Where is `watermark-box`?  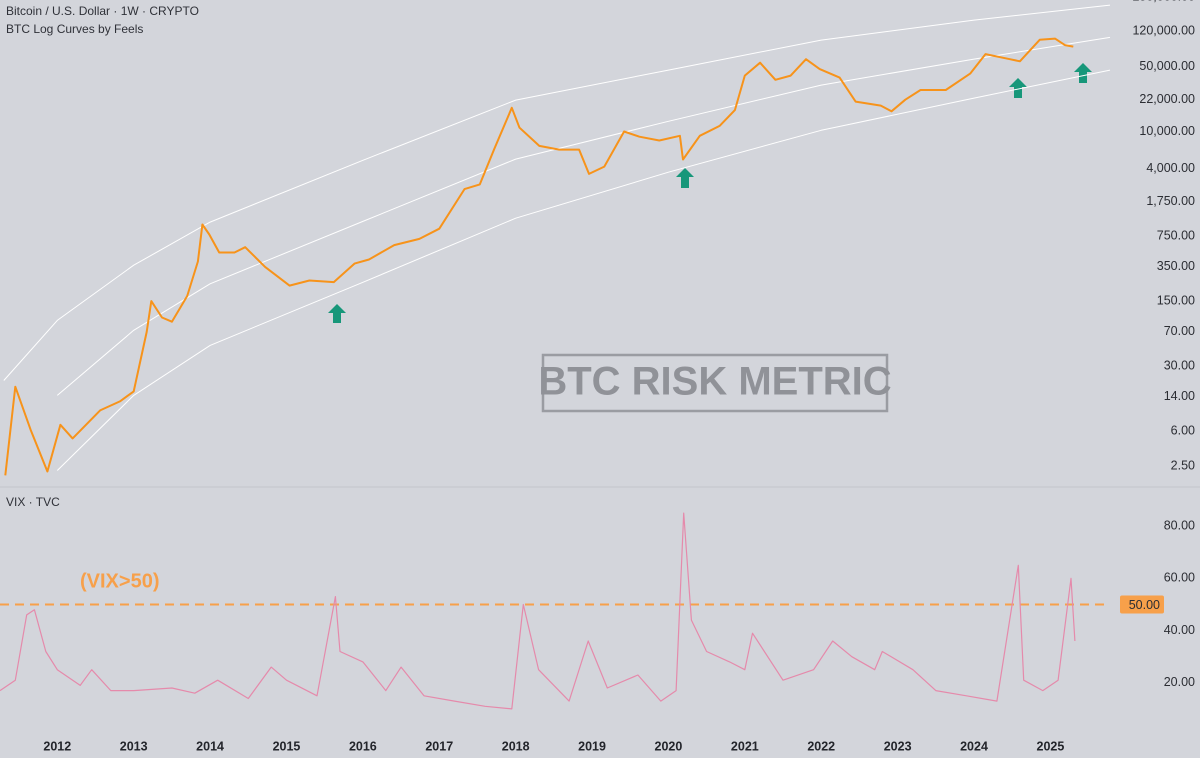 watermark-box is located at coordinates (715, 383).